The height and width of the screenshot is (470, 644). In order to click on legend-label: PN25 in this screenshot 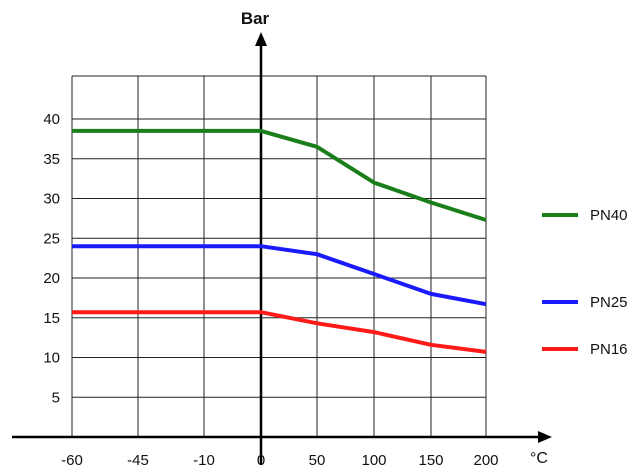, I will do `click(609, 302)`.